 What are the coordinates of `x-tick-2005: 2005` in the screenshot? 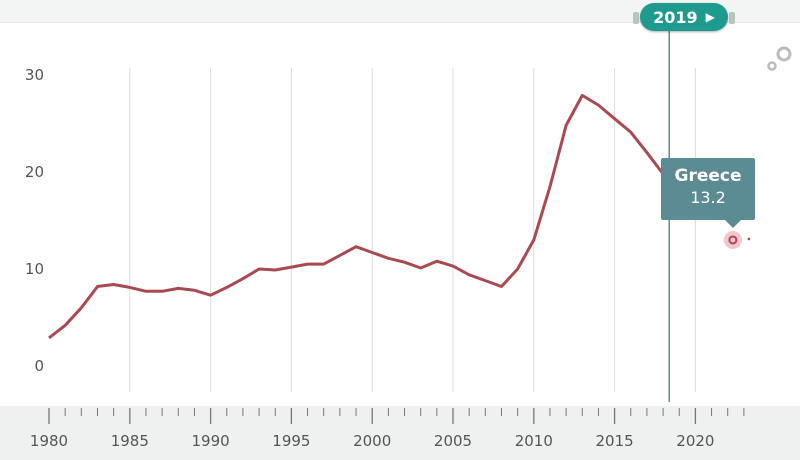 It's located at (453, 441).